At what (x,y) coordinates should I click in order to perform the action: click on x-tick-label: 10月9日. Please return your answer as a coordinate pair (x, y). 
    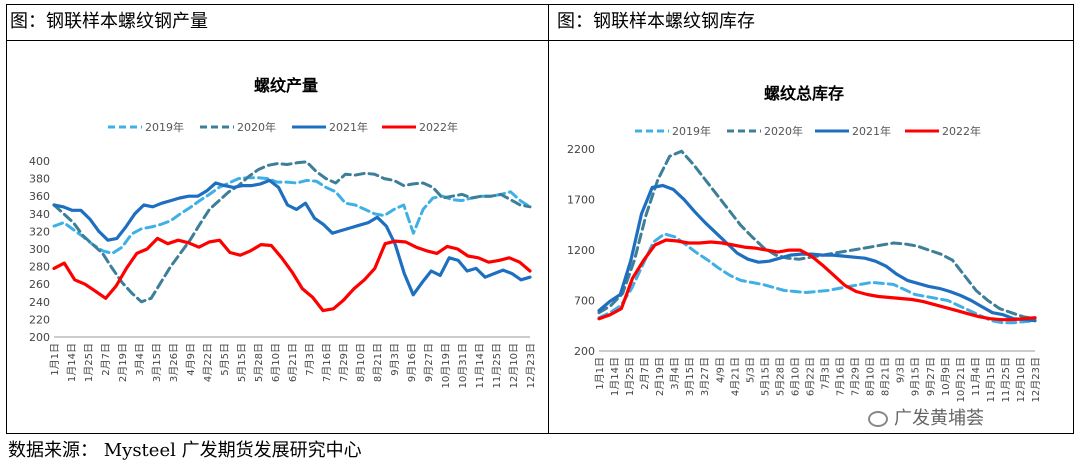
    Looking at the image, I should click on (946, 376).